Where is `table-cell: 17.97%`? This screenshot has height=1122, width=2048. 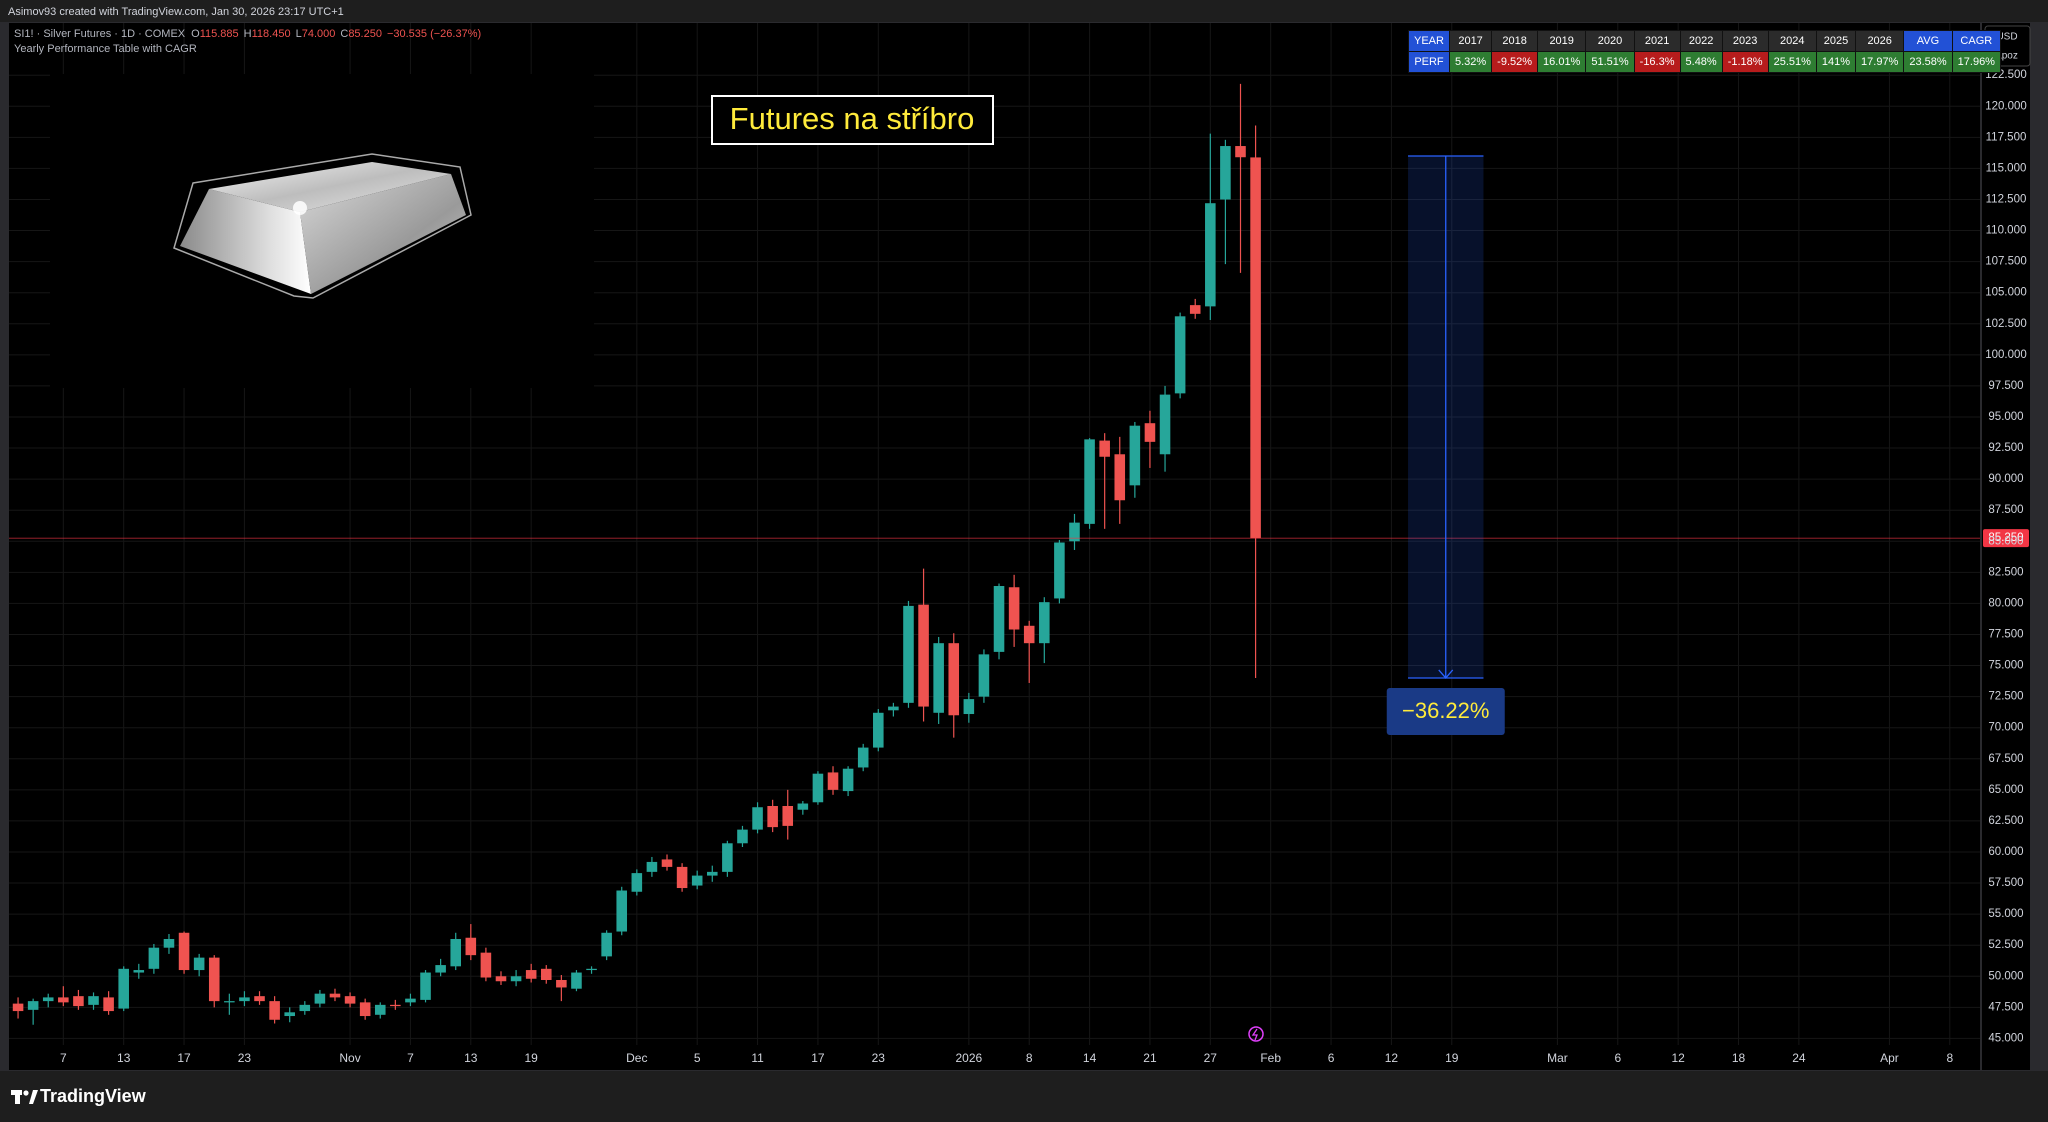
table-cell: 17.97% is located at coordinates (1880, 62).